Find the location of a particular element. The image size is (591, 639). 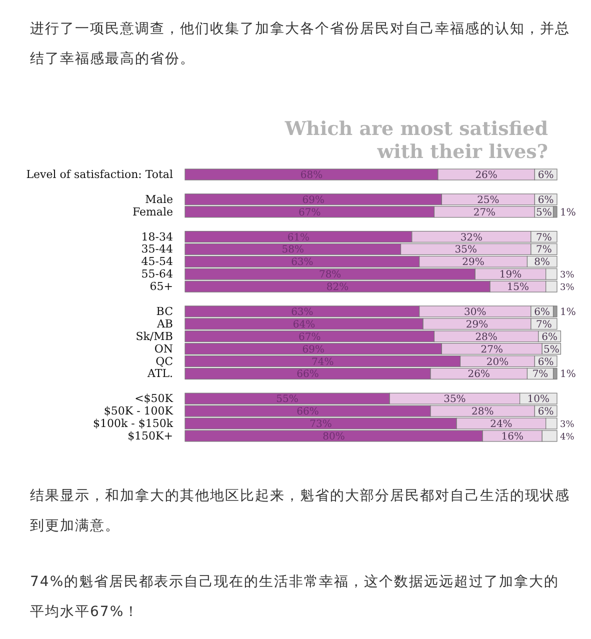

text: 74%的魁省居民都表示自己现在的生活非常幸福，这个数据远远超过了加拿大的平均水平67%！ is located at coordinates (295, 597).